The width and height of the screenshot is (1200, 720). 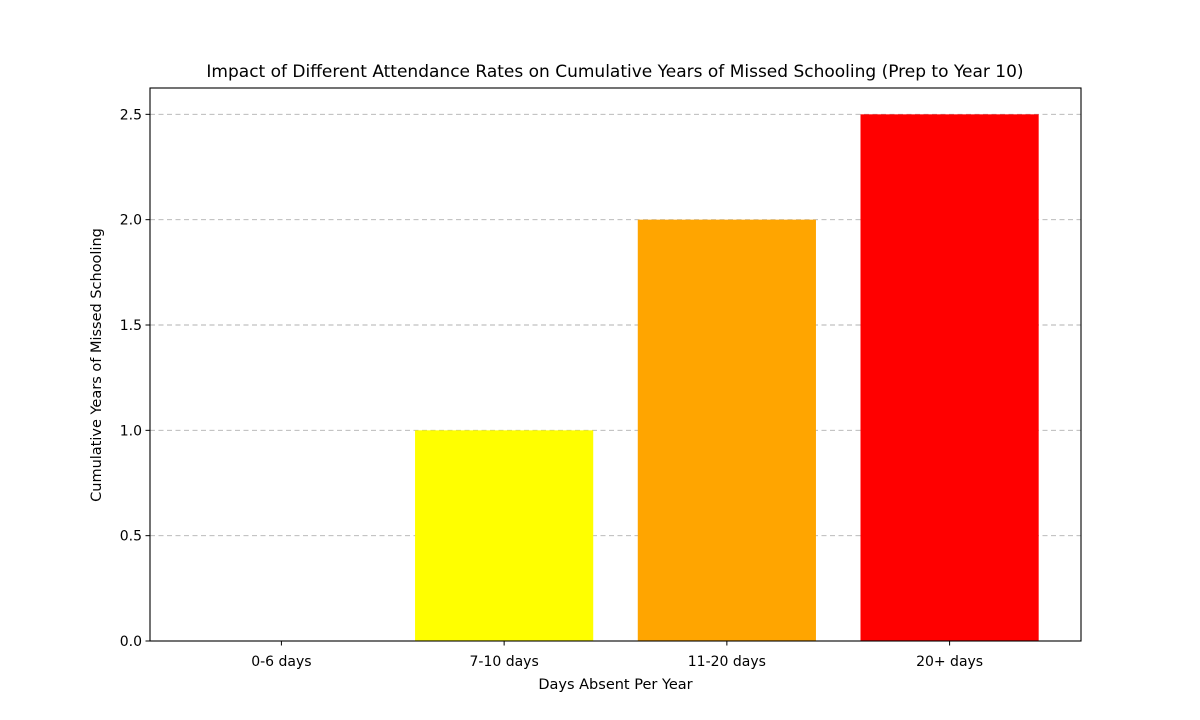 I want to click on x-tick-label: 20+ days, so click(x=949, y=662).